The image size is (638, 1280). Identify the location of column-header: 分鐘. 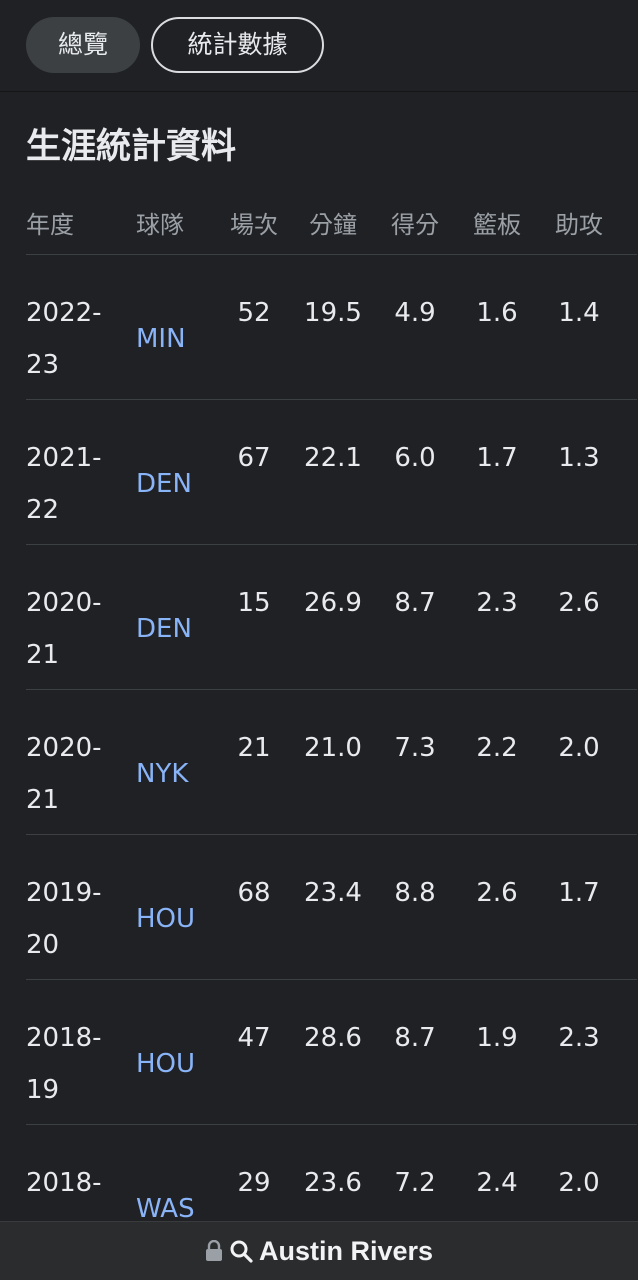
(333, 224).